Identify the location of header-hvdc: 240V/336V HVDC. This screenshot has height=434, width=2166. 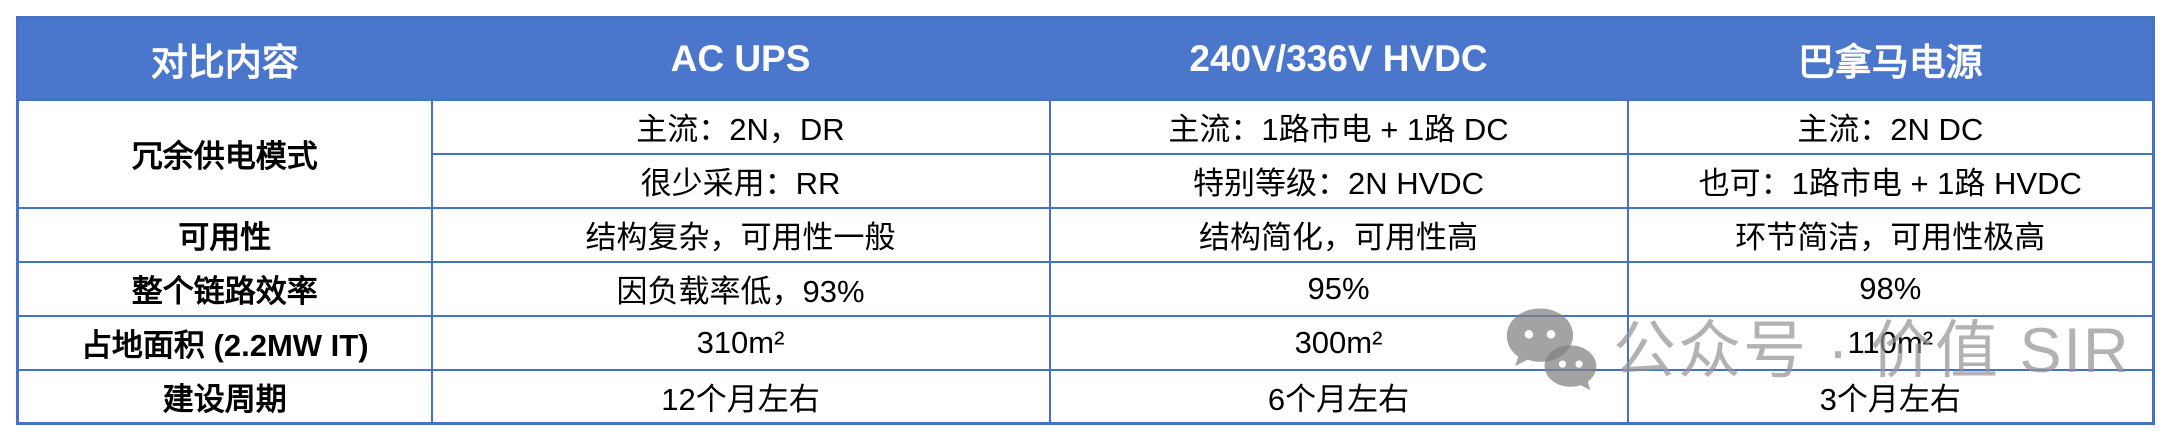
(1338, 58).